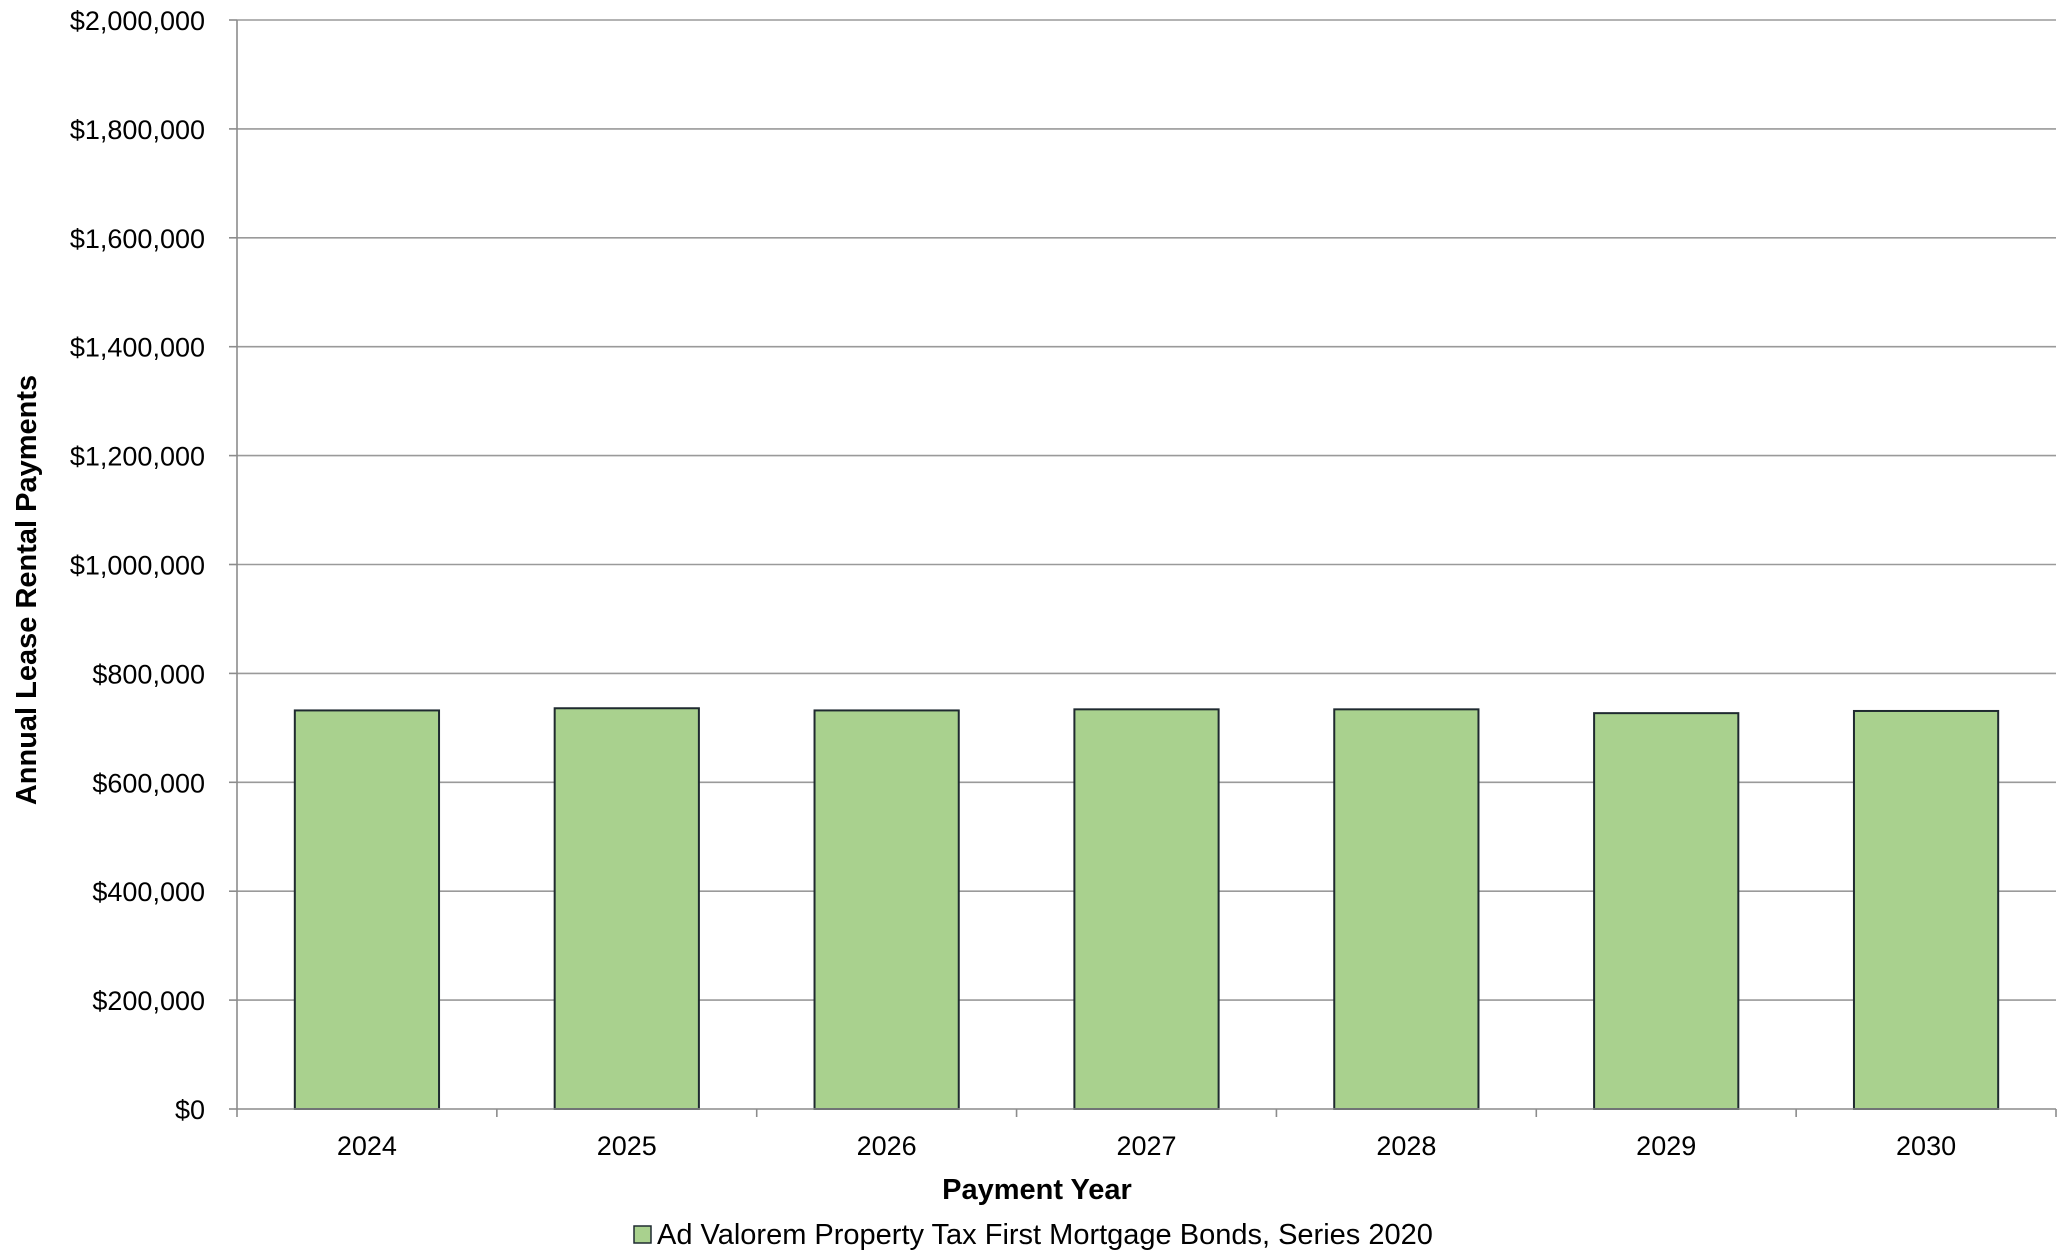 This screenshot has height=1255, width=2059. Describe the element at coordinates (190, 1110) in the screenshot. I see `y-tick-label: $0` at that location.